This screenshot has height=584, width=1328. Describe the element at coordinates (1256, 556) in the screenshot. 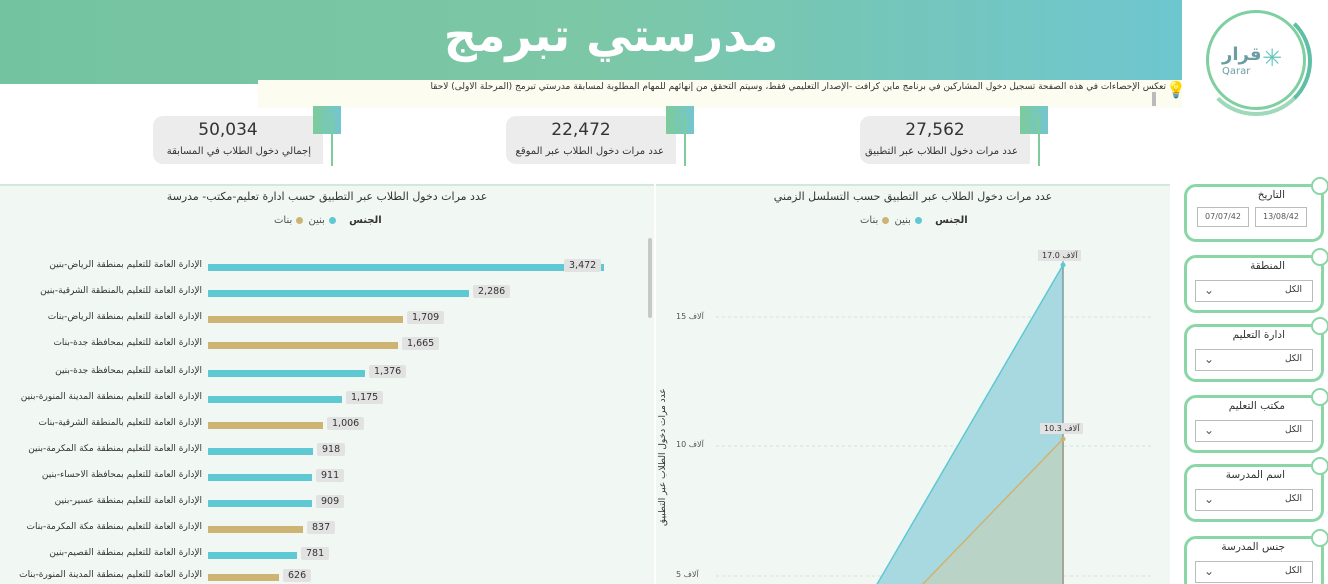

I see `filter-dropdown: جنس المدرسة الكل ⌄` at that location.